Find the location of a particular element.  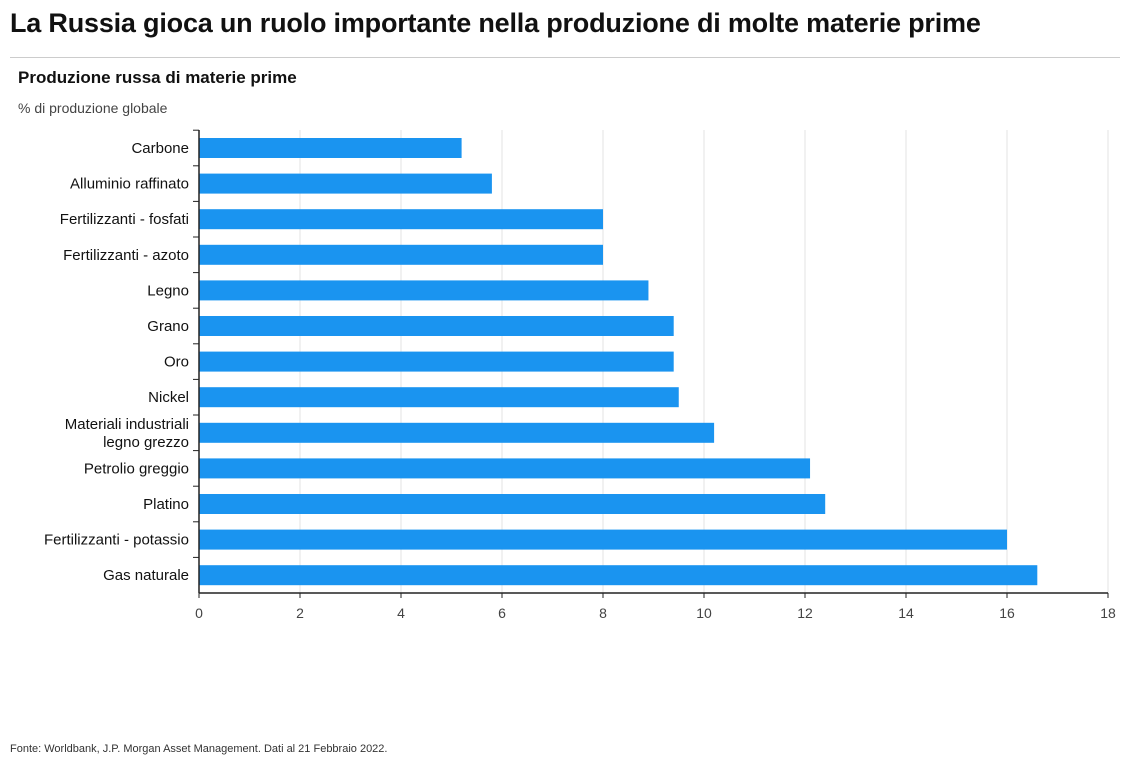

category-label: Oro is located at coordinates (176, 362).